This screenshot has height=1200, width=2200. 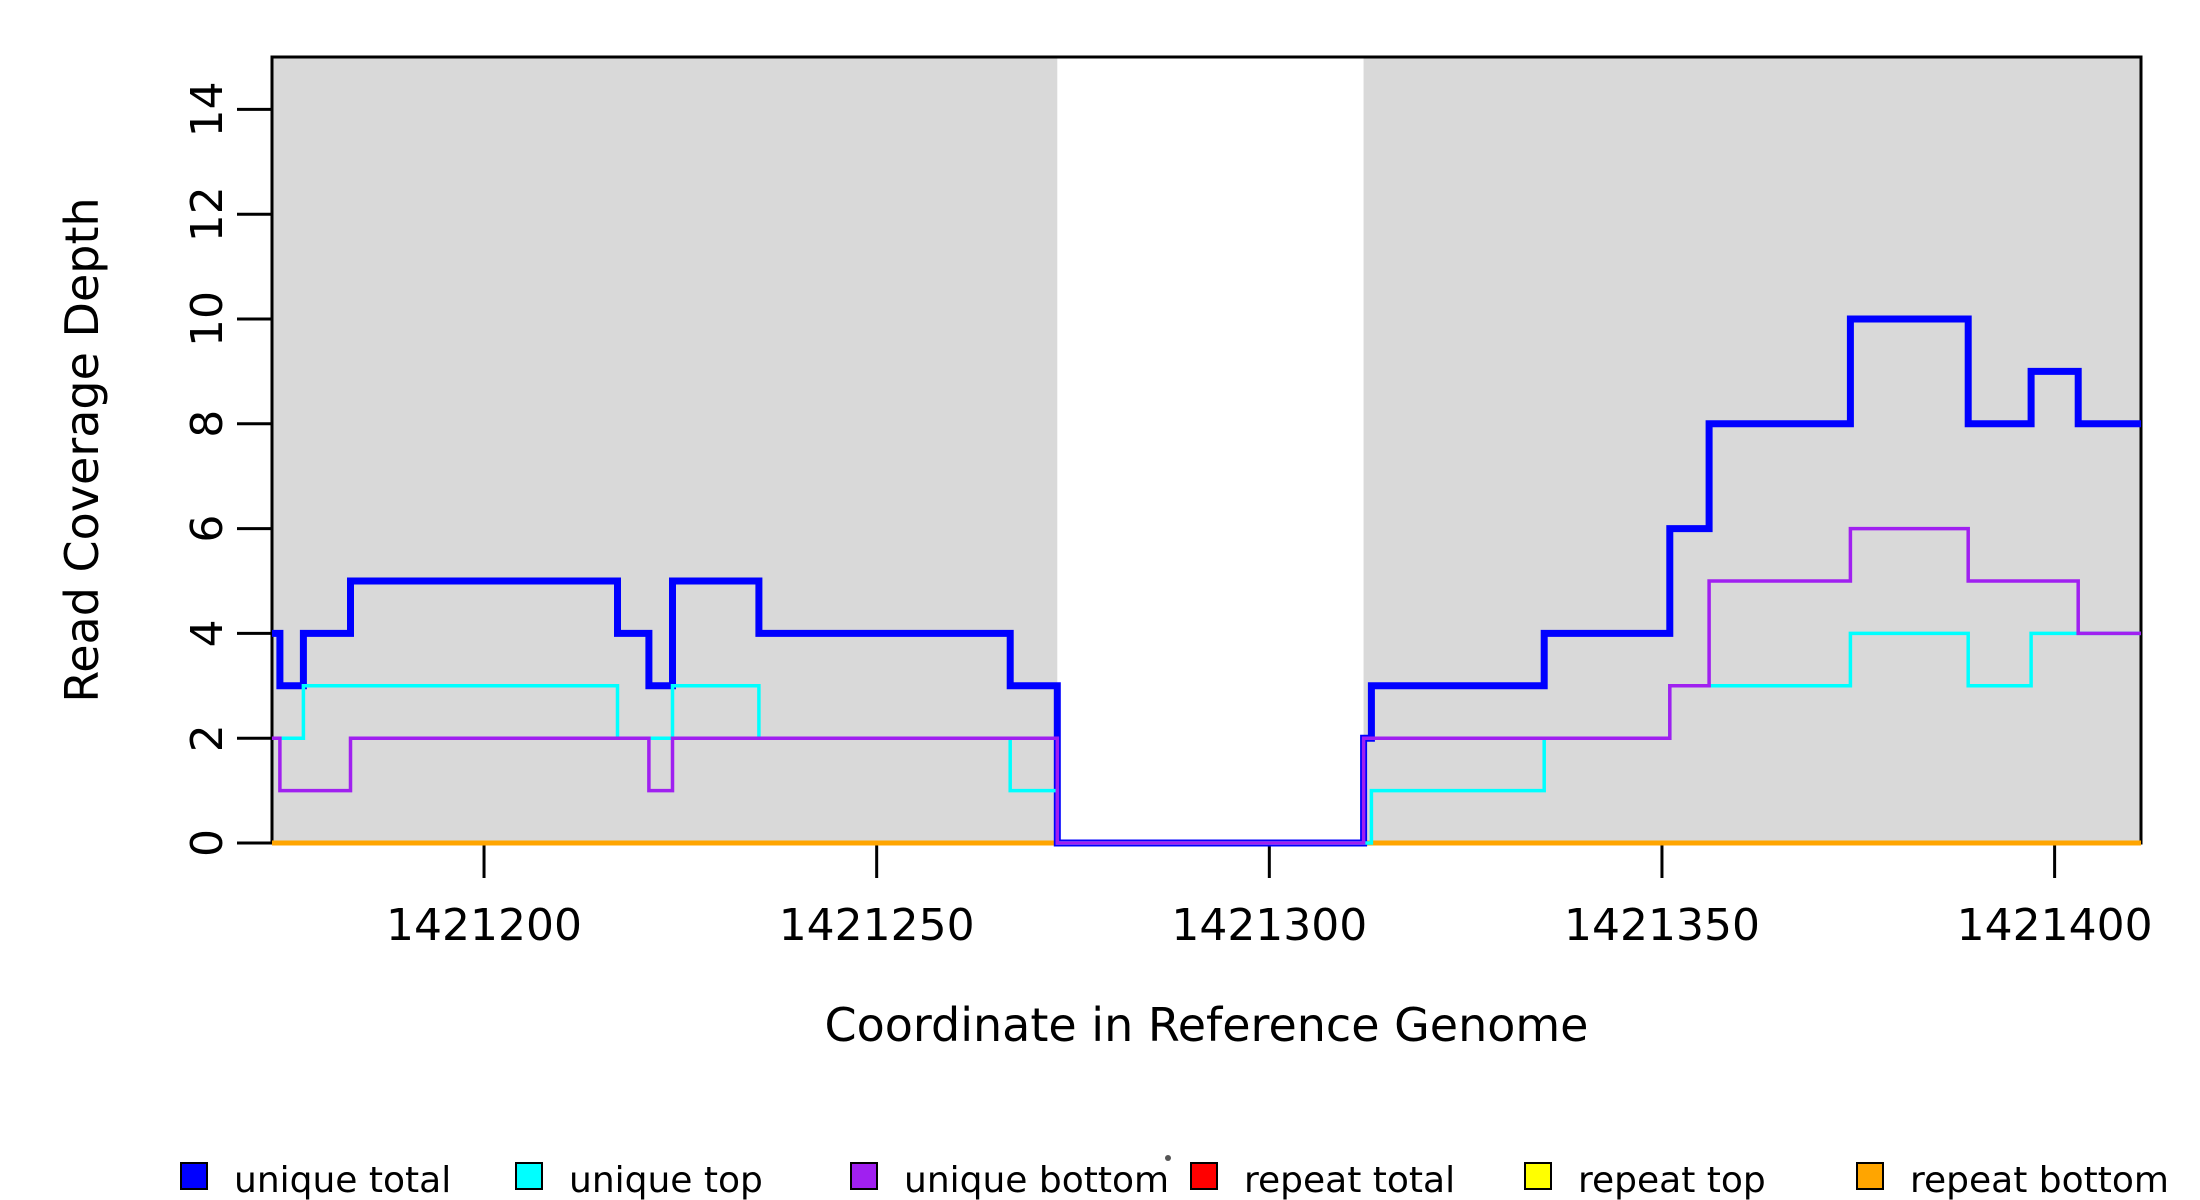 I want to click on legend-label-unique-top: unique top, so click(x=666, y=1180).